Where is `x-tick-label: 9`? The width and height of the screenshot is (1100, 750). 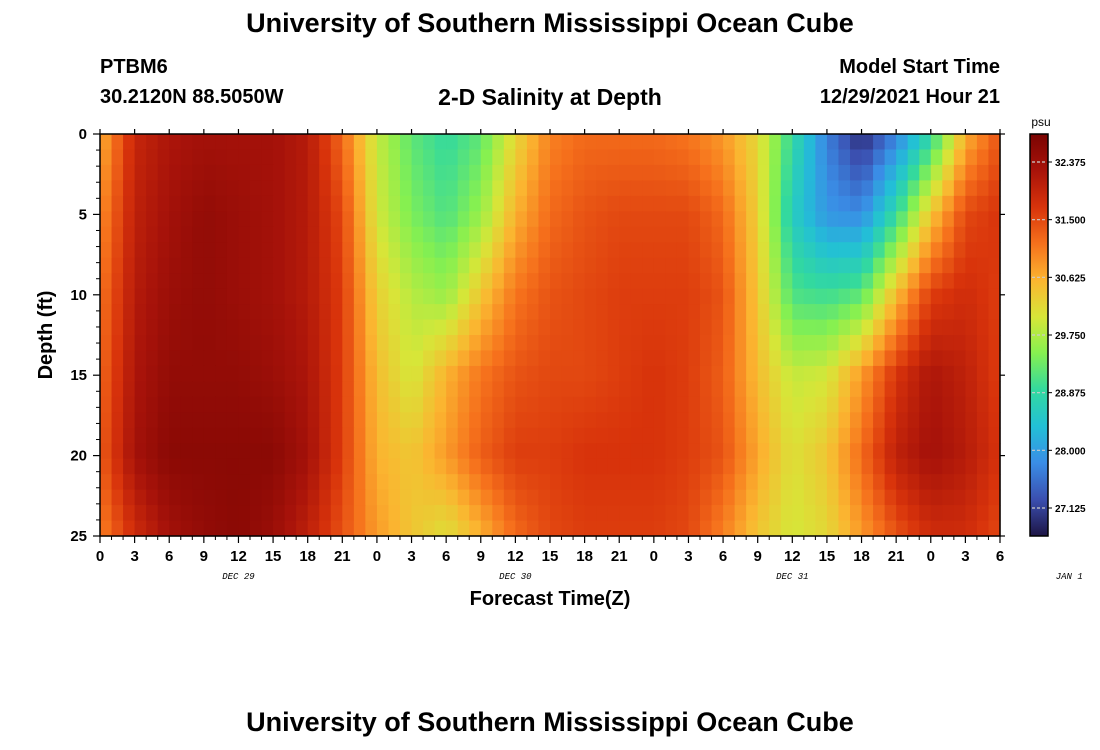 x-tick-label: 9 is located at coordinates (204, 556).